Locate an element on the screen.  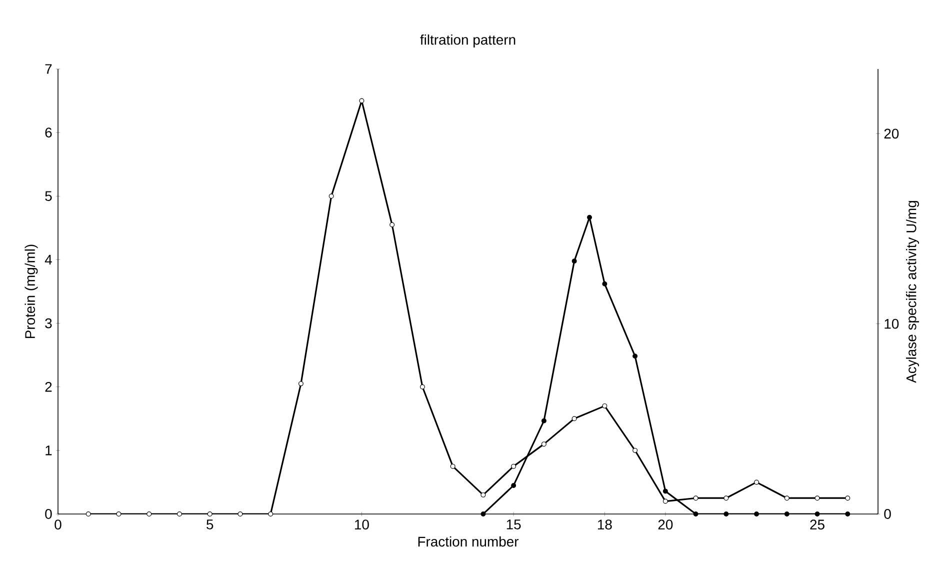
y-tick-label: 5 is located at coordinates (48, 196).